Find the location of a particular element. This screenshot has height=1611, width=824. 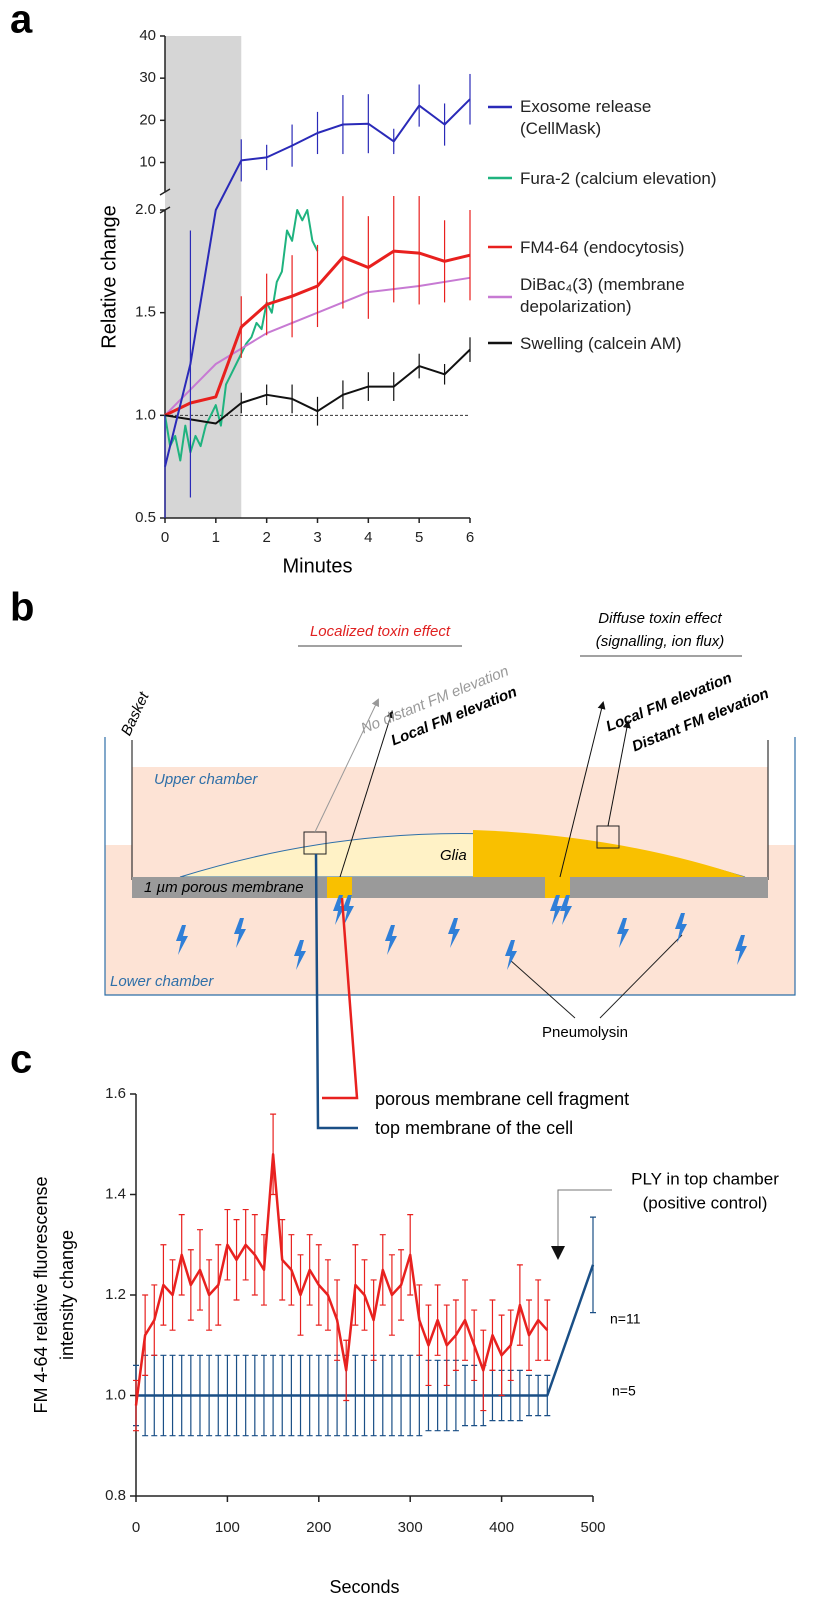

panel-label: b is located at coordinates (22, 608).